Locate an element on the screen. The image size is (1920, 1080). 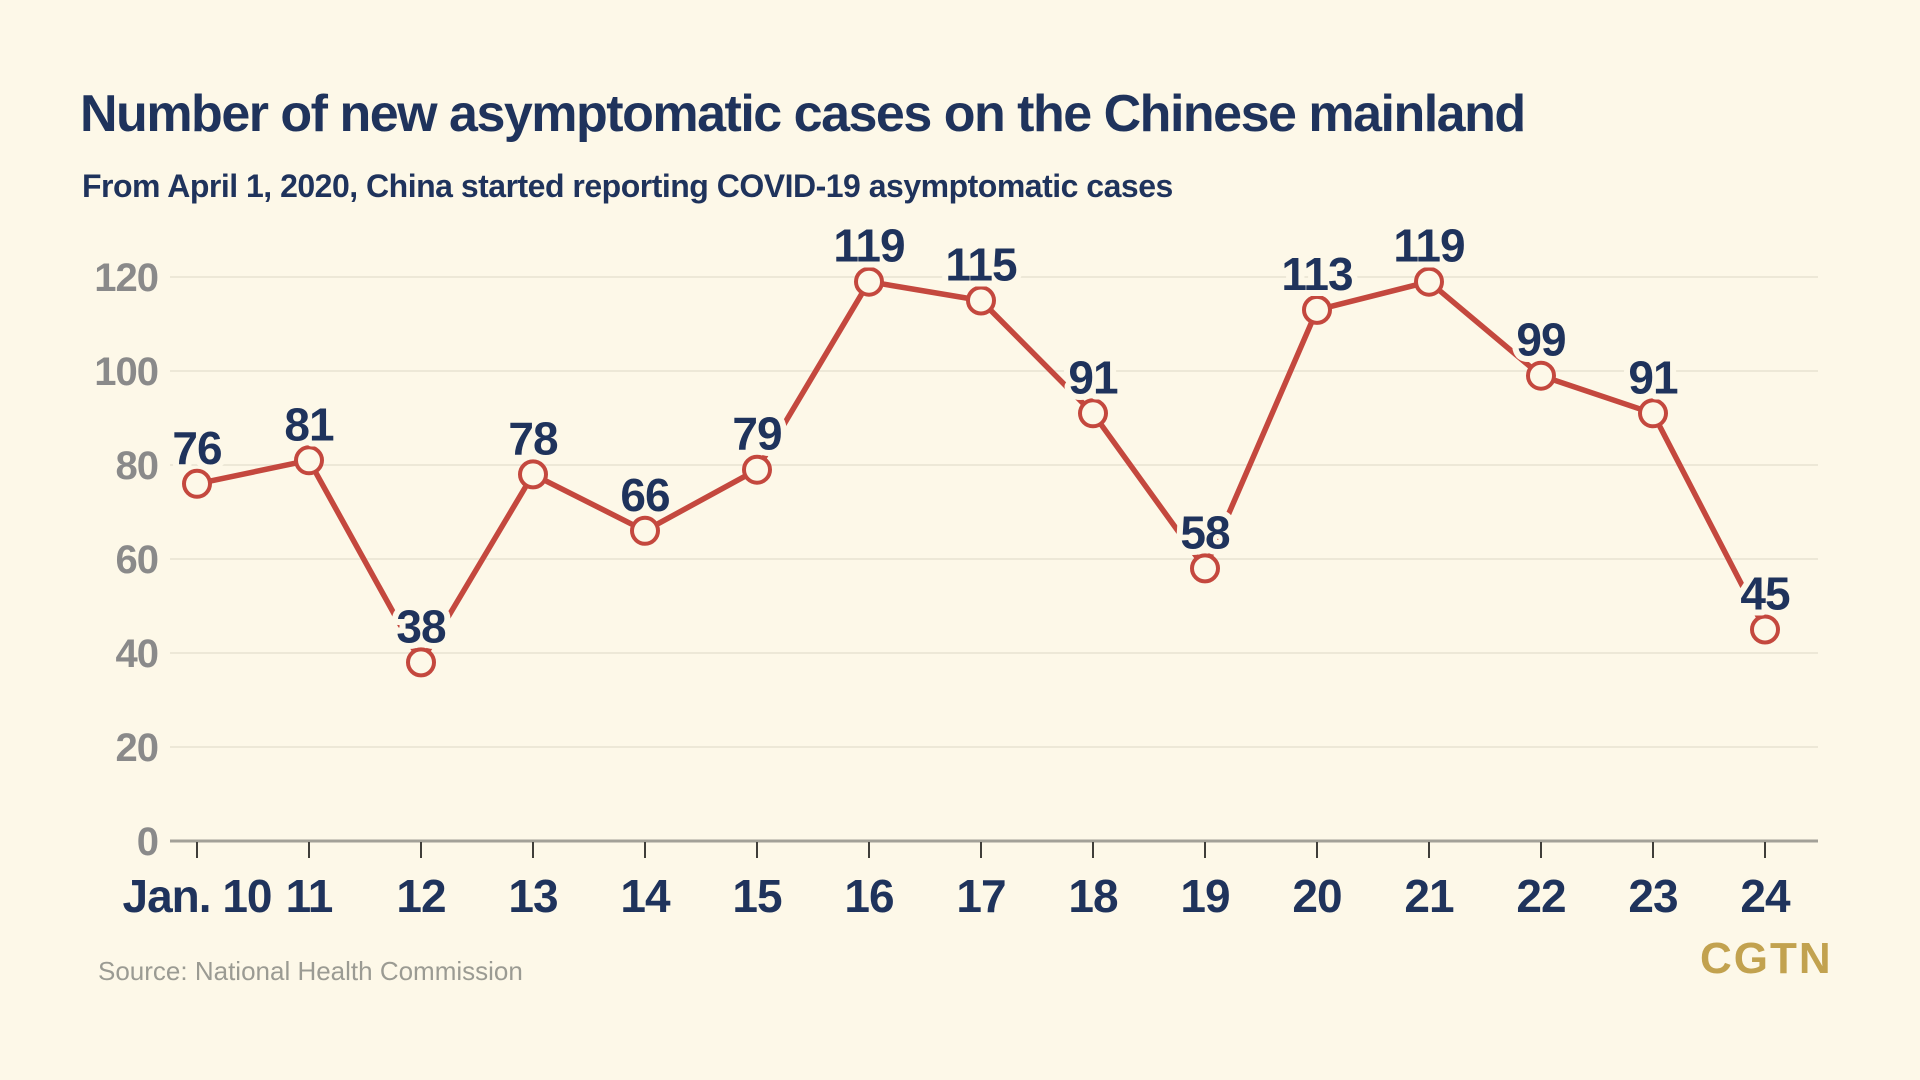
cgtn-logo: CGTN is located at coordinates (1766, 958).